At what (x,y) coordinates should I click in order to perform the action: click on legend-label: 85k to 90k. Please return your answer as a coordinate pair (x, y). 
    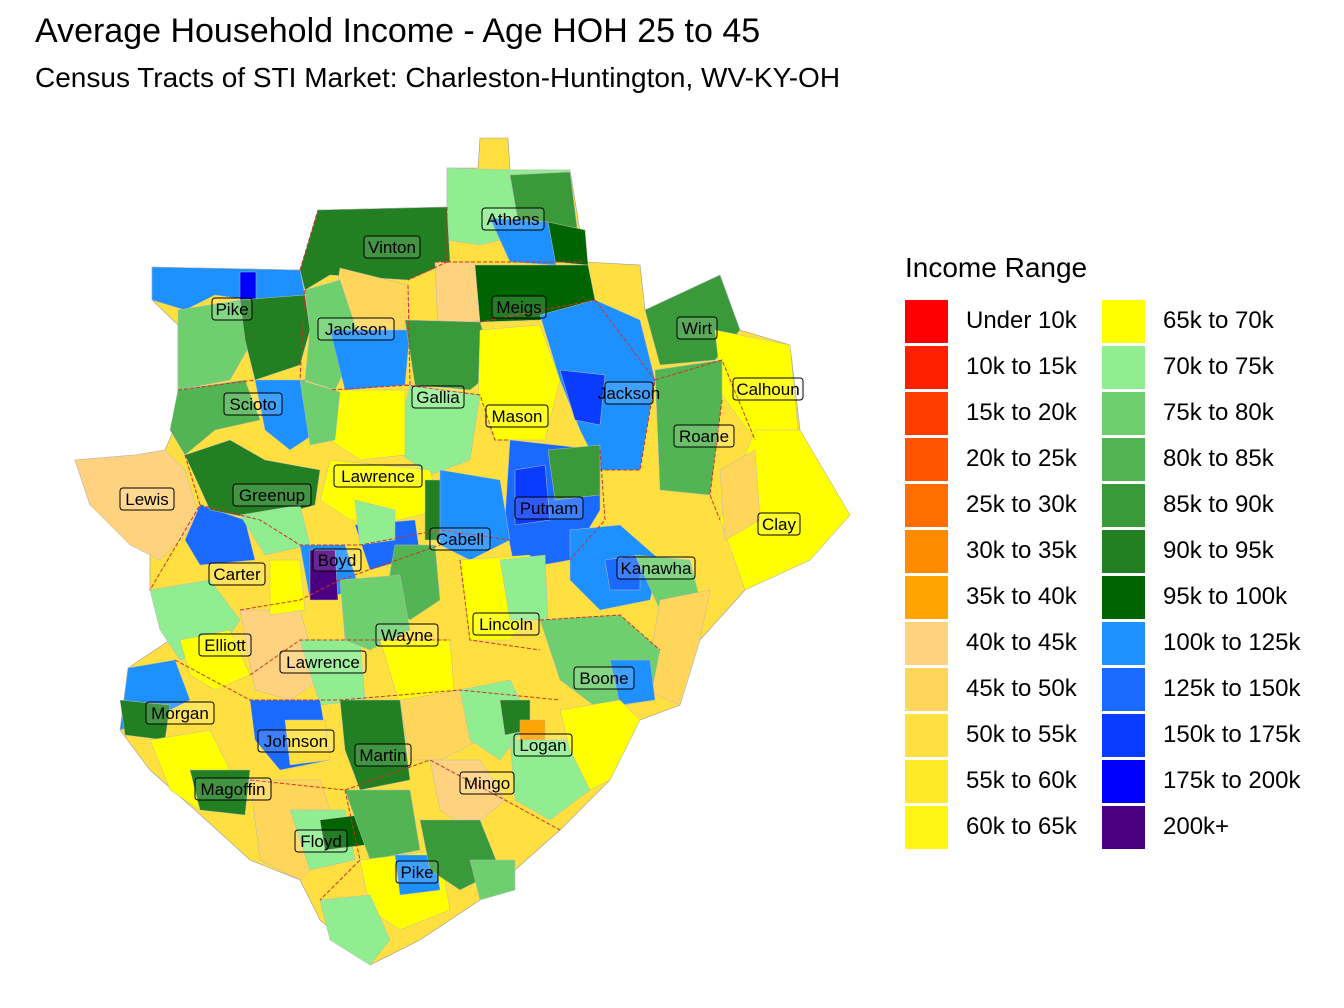
    Looking at the image, I should click on (1218, 504).